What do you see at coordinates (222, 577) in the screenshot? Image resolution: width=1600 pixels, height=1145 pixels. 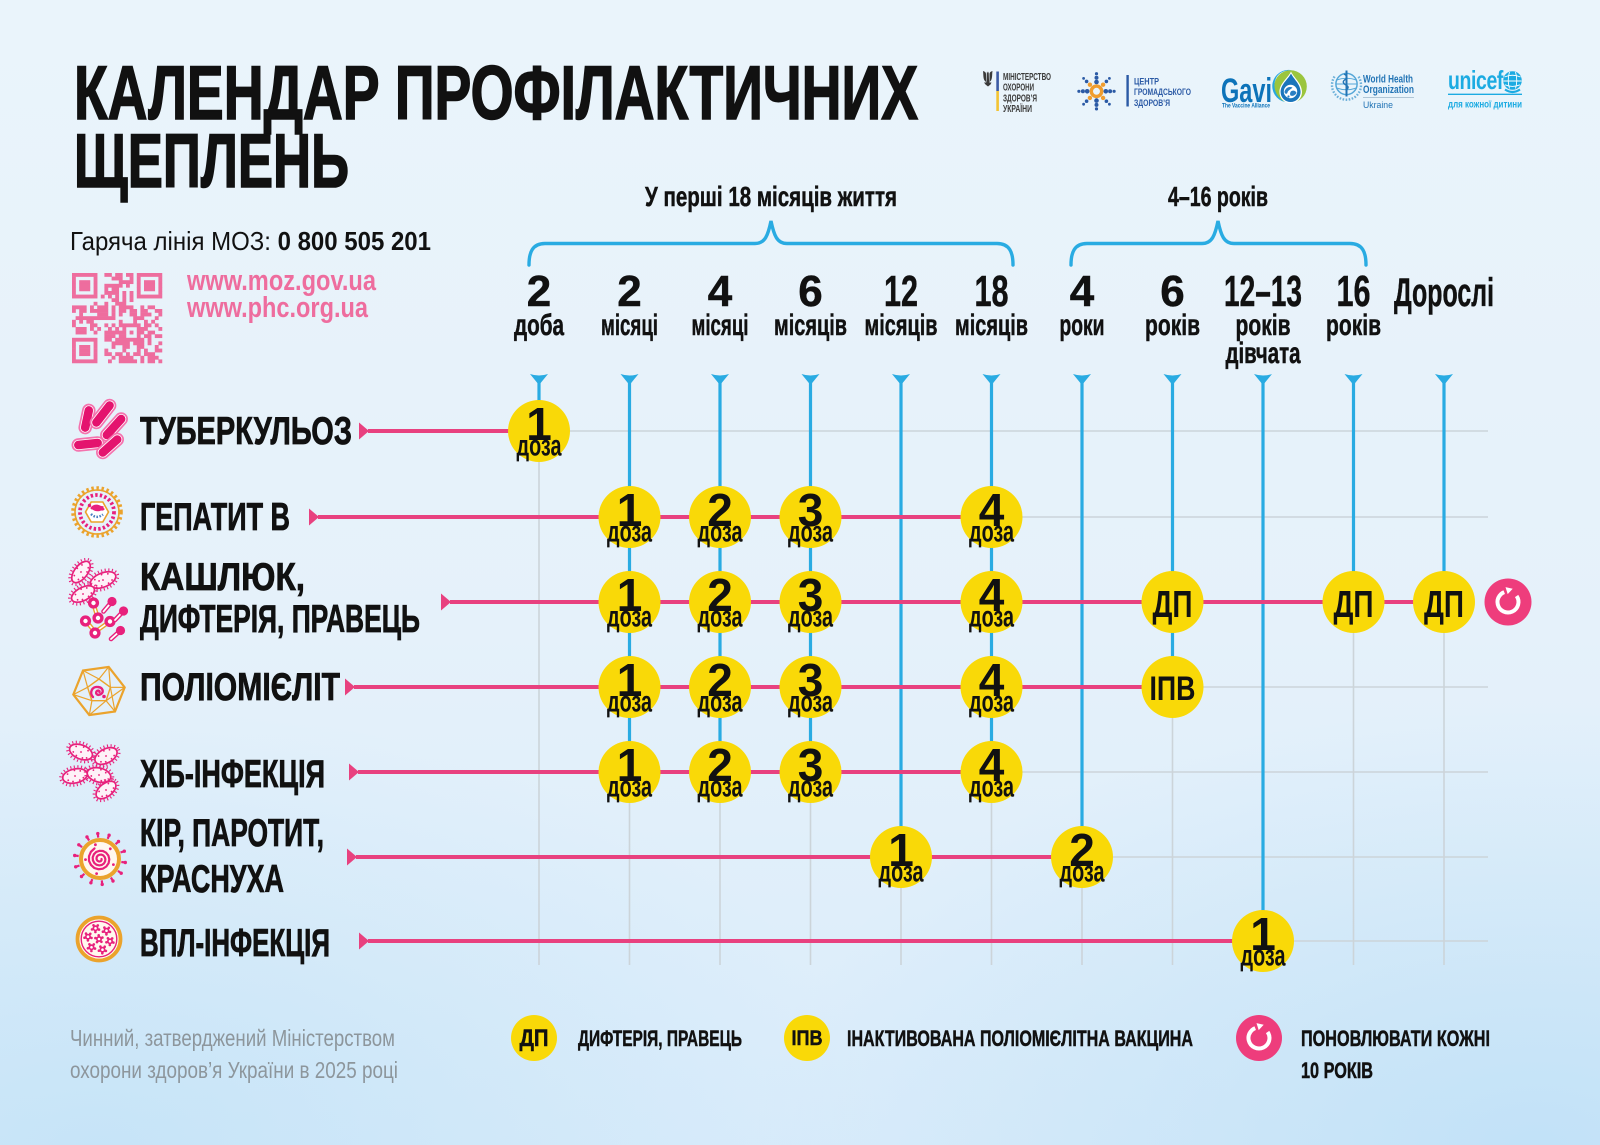 I see `svg-text: КАШЛЮК,` at bounding box center [222, 577].